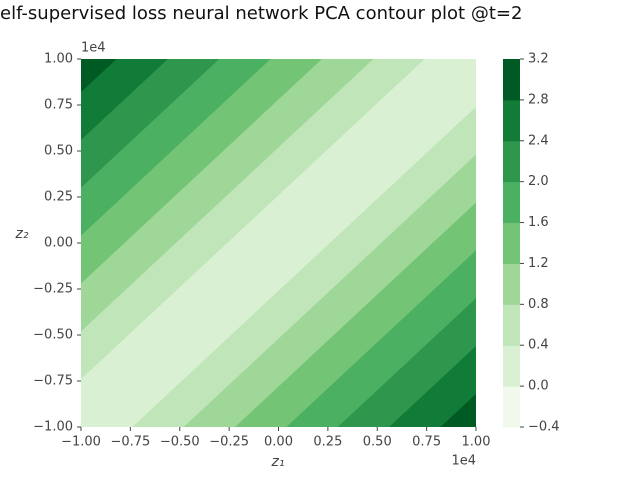 The image size is (640, 480). I want to click on colorbar-tick-label: 0.0, so click(538, 386).